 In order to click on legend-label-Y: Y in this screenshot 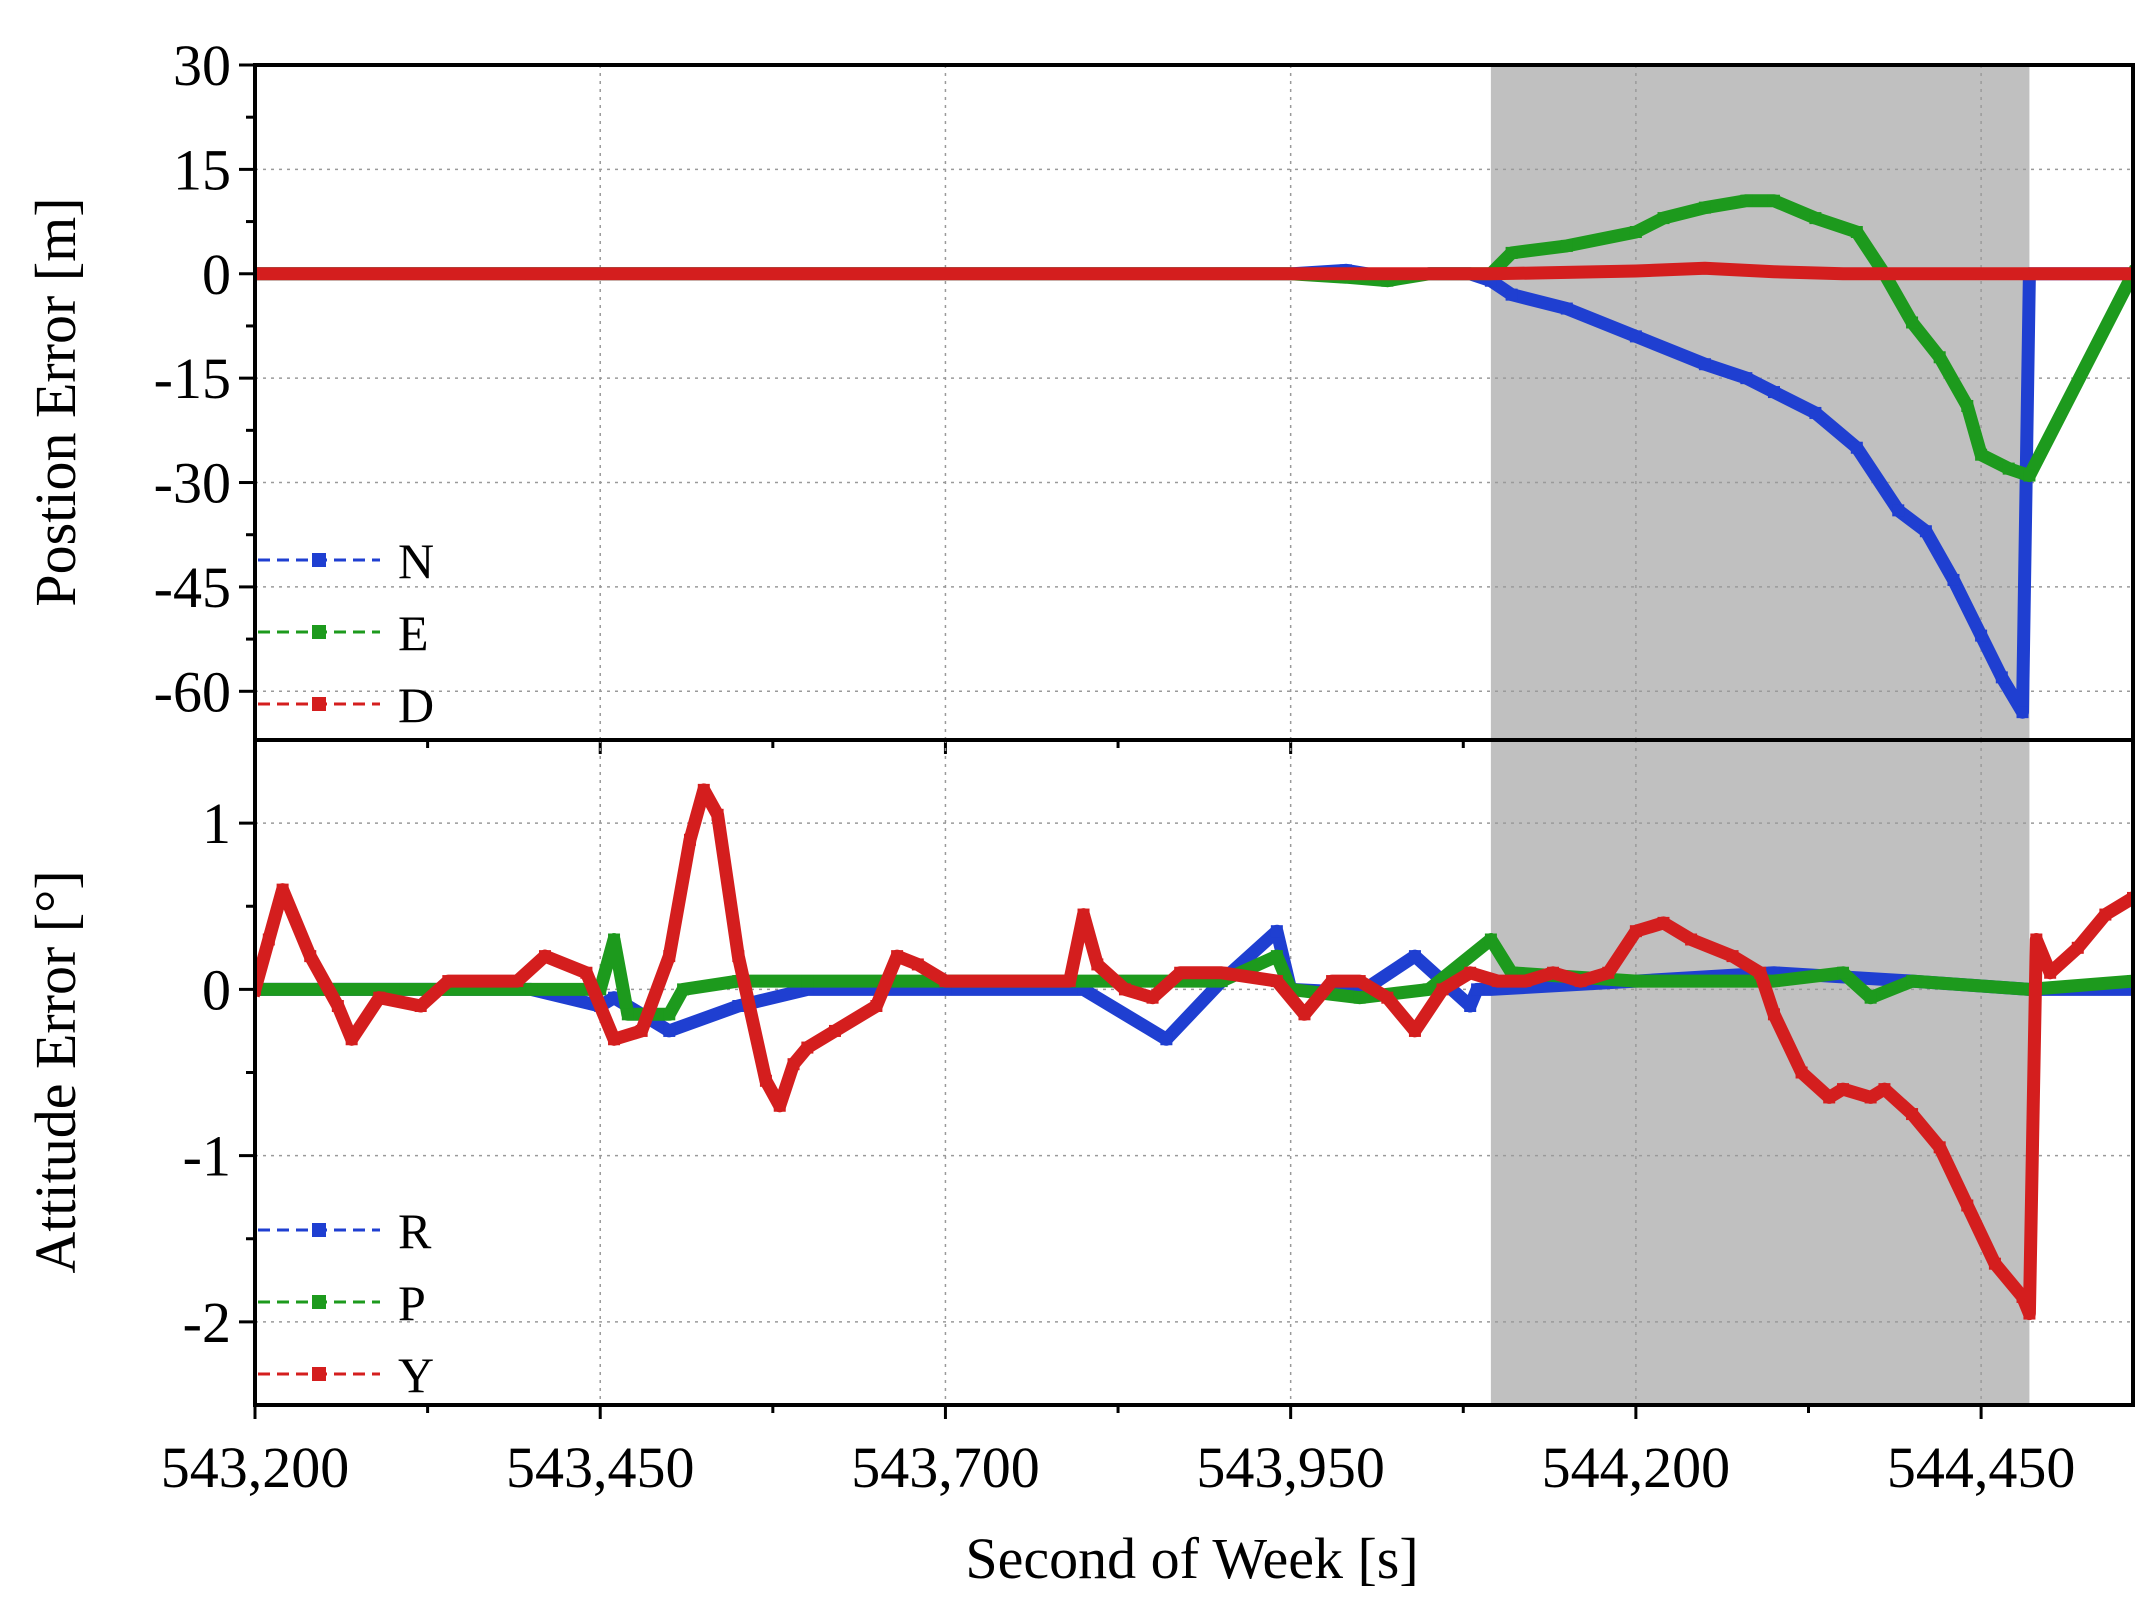, I will do `click(416, 1375)`.